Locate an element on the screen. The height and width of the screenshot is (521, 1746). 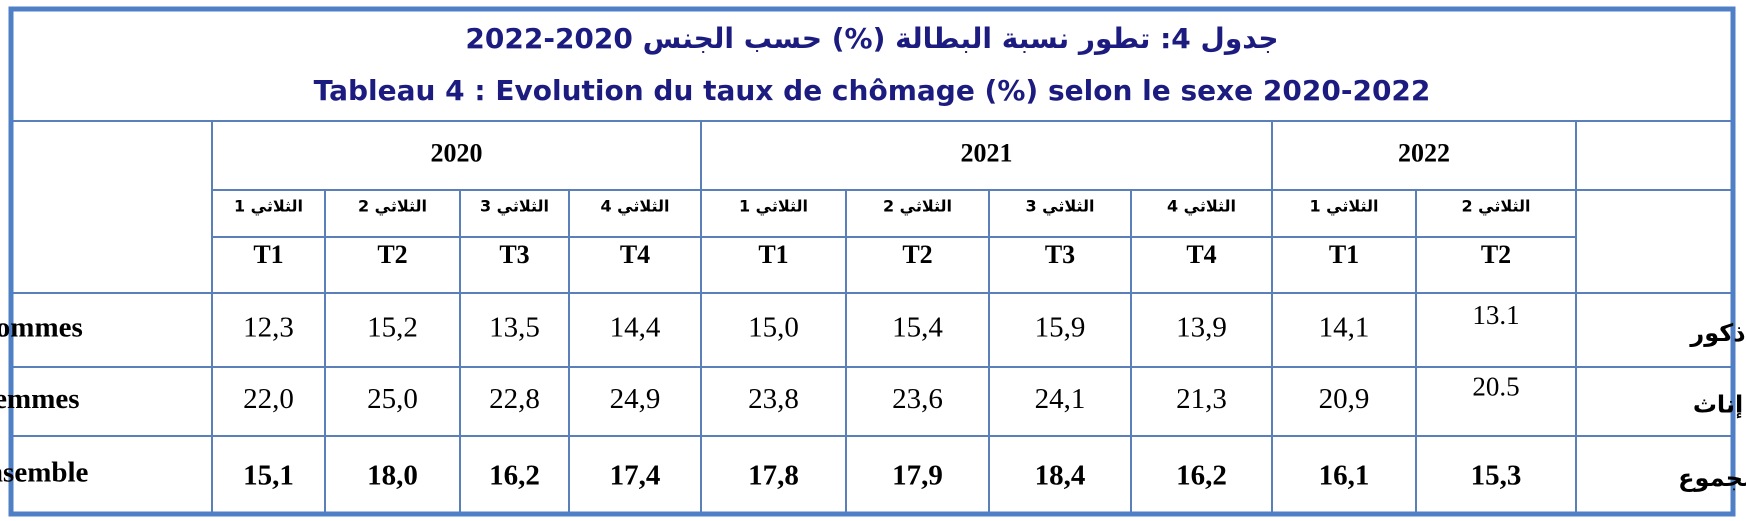
cell-value: 25,0 is located at coordinates (392, 399).